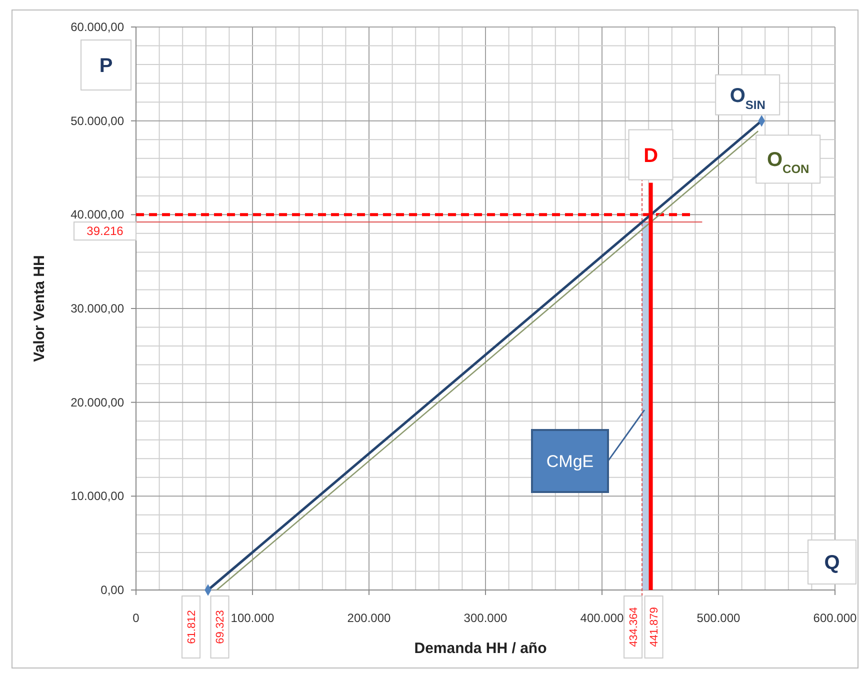 This screenshot has width=865, height=673. I want to click on x-tick-label: 300.000, so click(486, 618).